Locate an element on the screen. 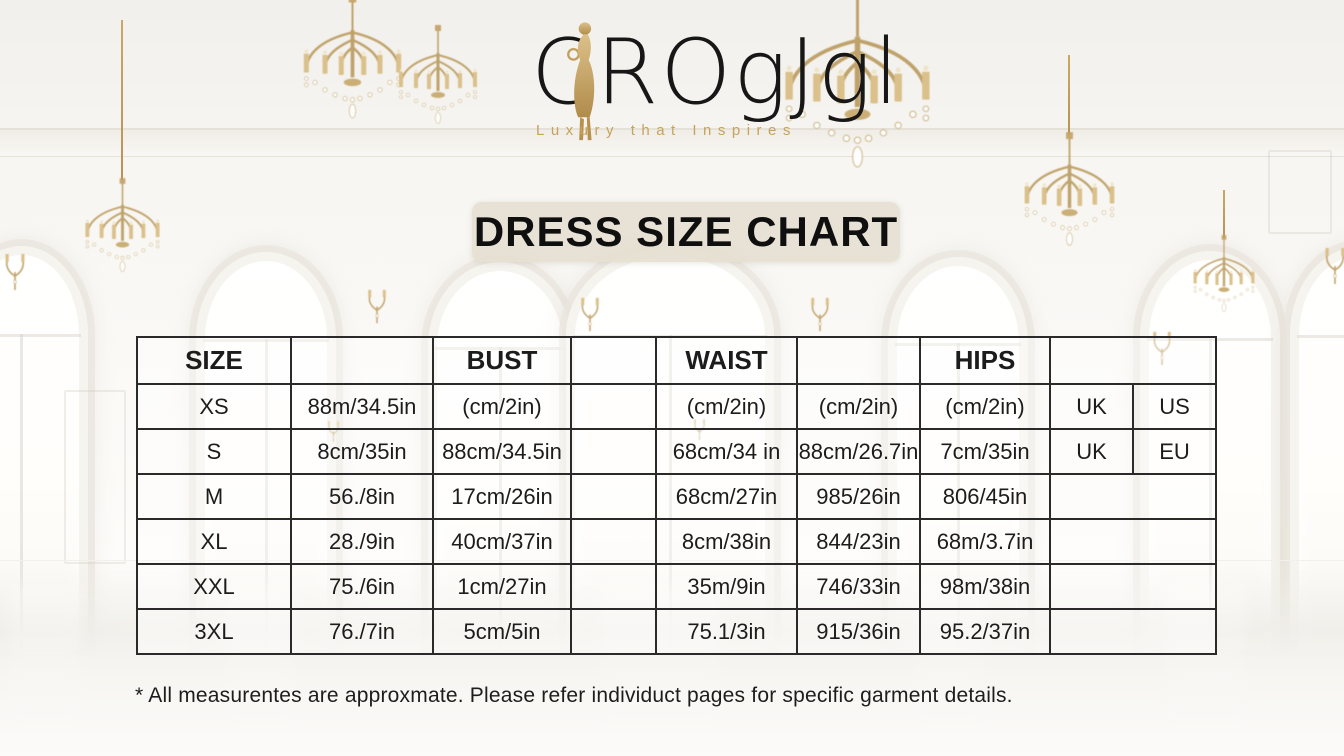 Image resolution: width=1344 pixels, height=756 pixels. table-cell: 88cm/26.7in is located at coordinates (858, 451).